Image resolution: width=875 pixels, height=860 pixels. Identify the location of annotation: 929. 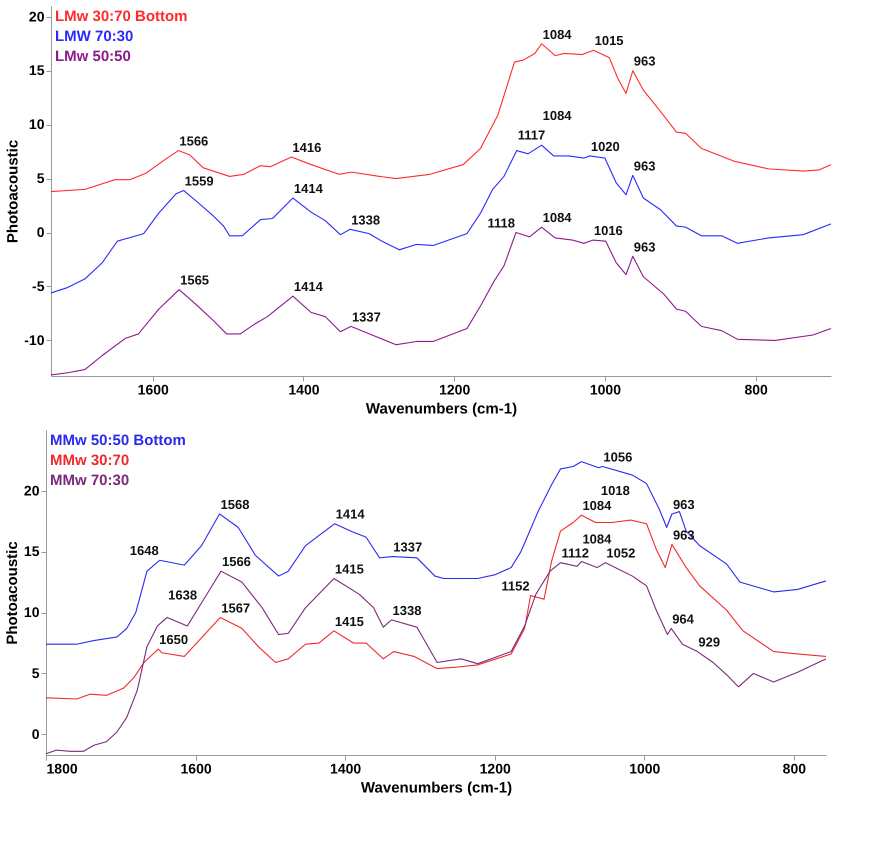
(709, 642).